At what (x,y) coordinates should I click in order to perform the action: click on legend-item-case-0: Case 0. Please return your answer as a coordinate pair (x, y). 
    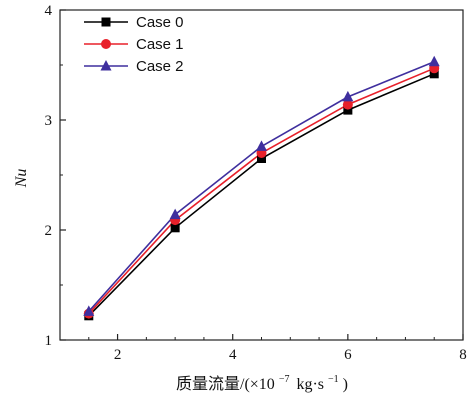
    Looking at the image, I should click on (134, 22).